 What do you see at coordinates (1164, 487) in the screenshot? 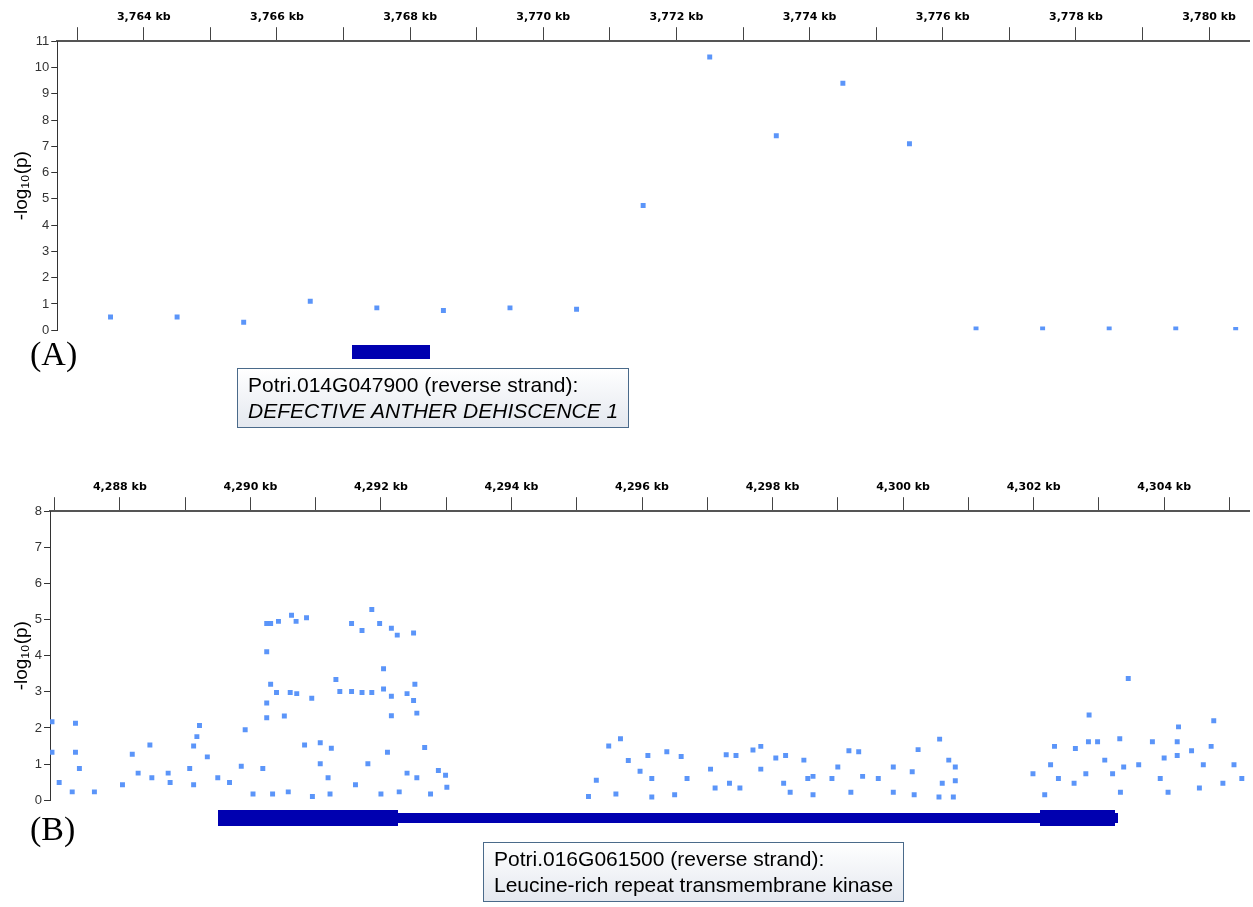
I see `x-tick-label: 4,304 kb` at bounding box center [1164, 487].